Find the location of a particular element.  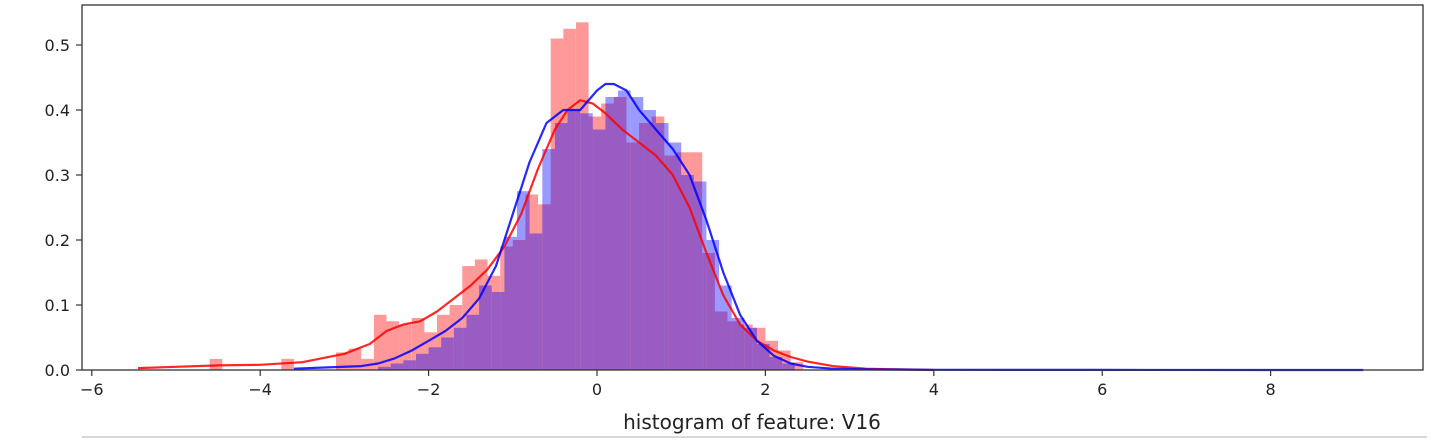

y-axis: 0.0 0.1 0.2 0.3 0.4 0.5 is located at coordinates (63, 208).